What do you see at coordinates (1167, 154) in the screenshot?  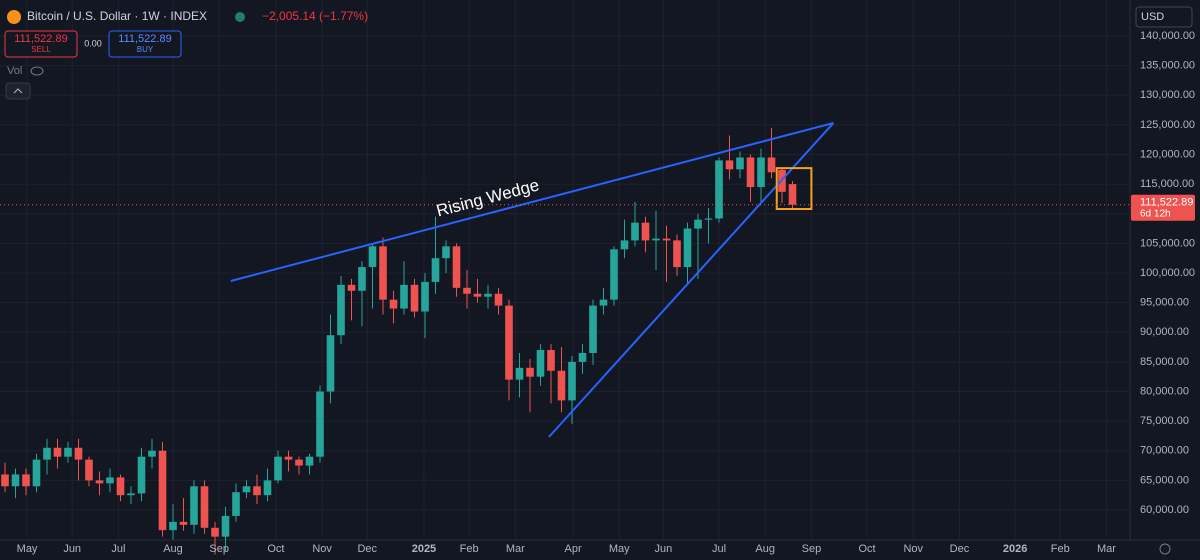 I see `y-tick-label: 120,000.00` at bounding box center [1167, 154].